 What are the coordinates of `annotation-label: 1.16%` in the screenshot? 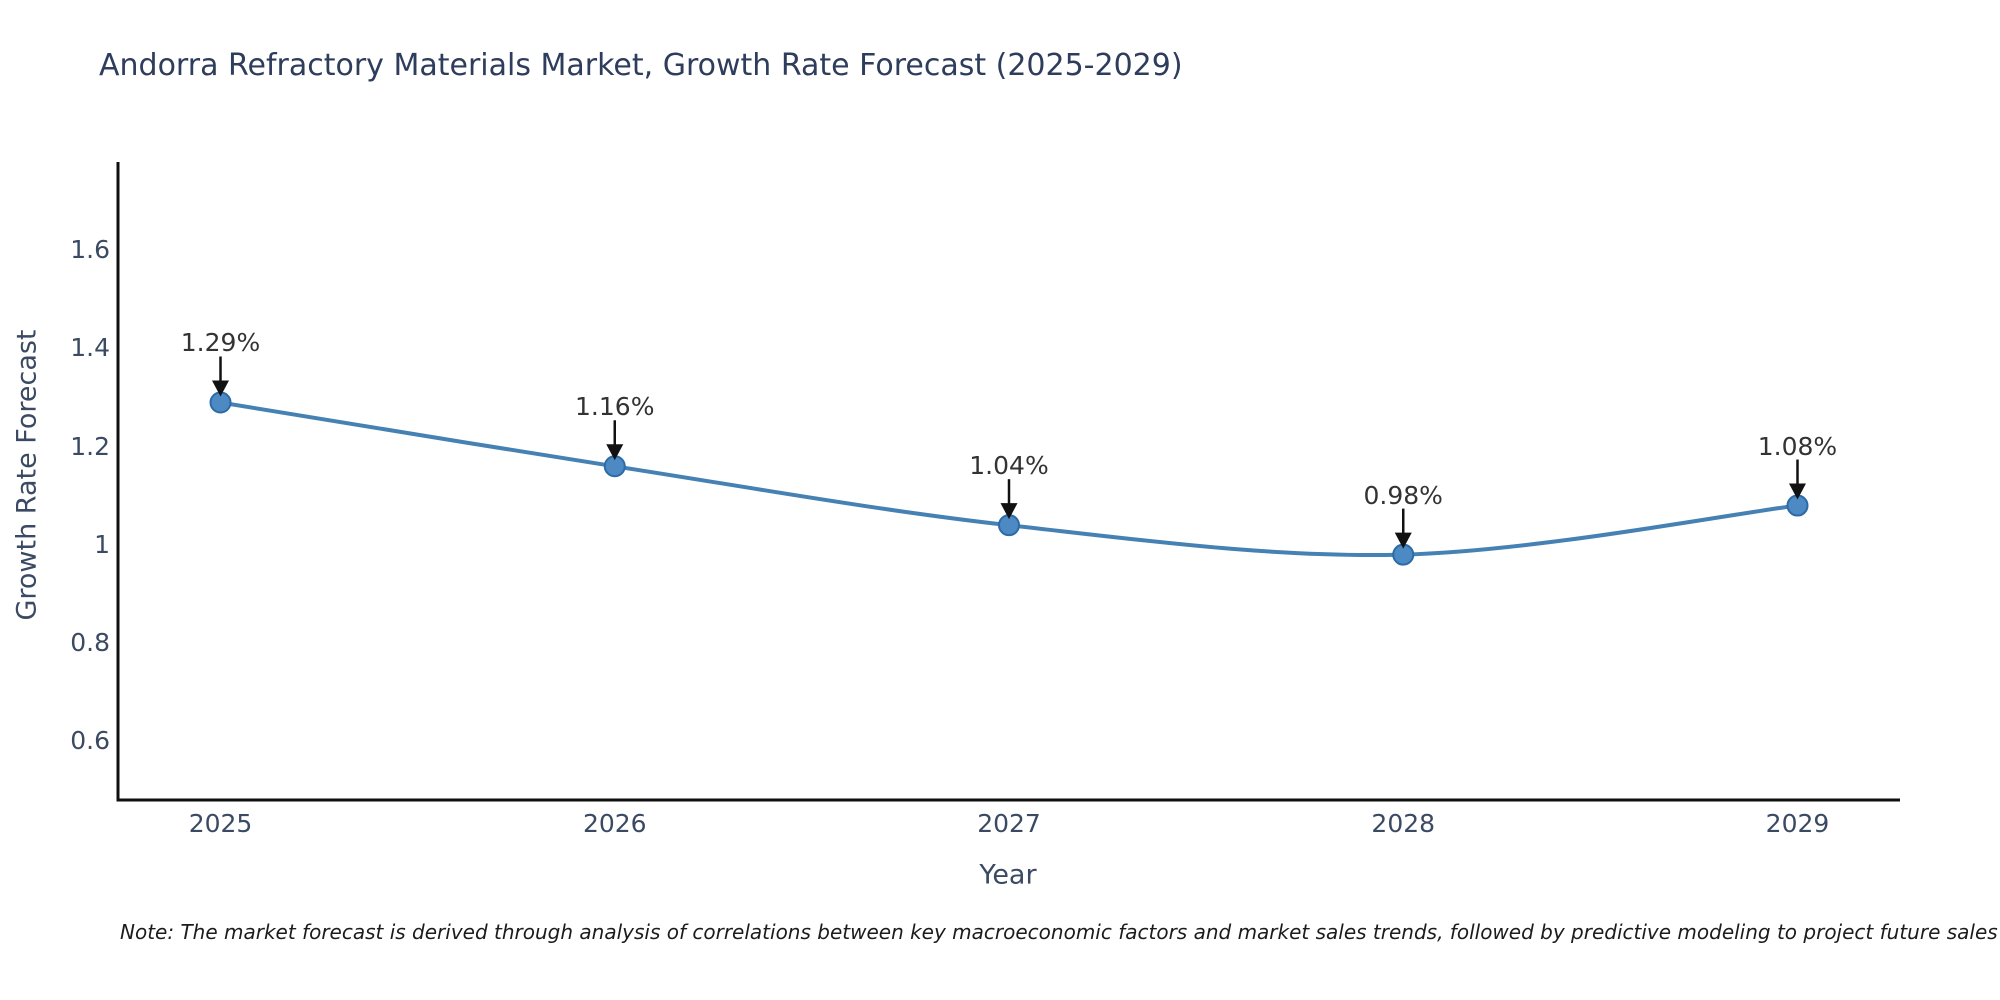 It's located at (615, 407).